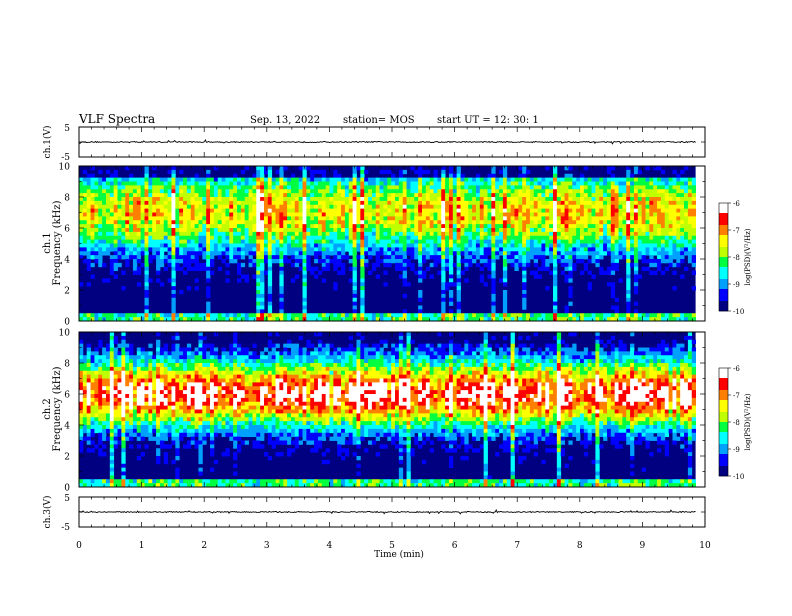  I want to click on colorbar-tick-label: -8, so click(736, 258).